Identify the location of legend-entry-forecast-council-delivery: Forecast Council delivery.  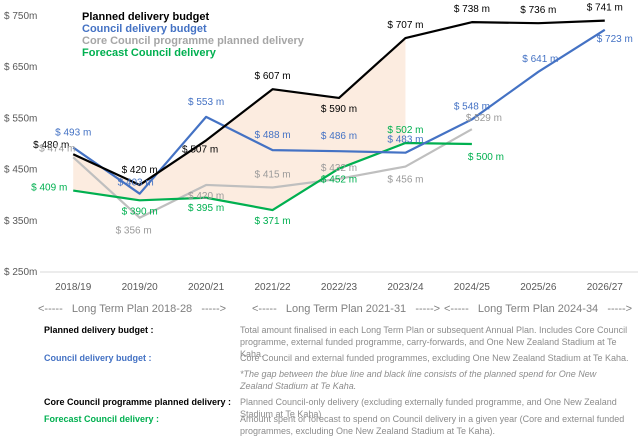
(149, 53).